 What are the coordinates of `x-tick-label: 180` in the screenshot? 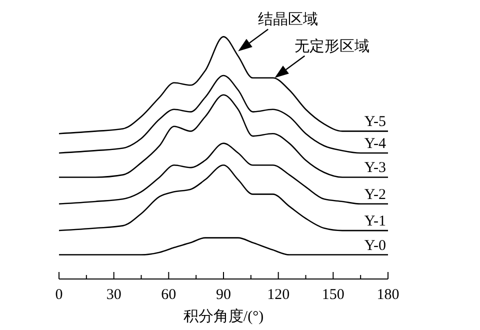 It's located at (388, 295).